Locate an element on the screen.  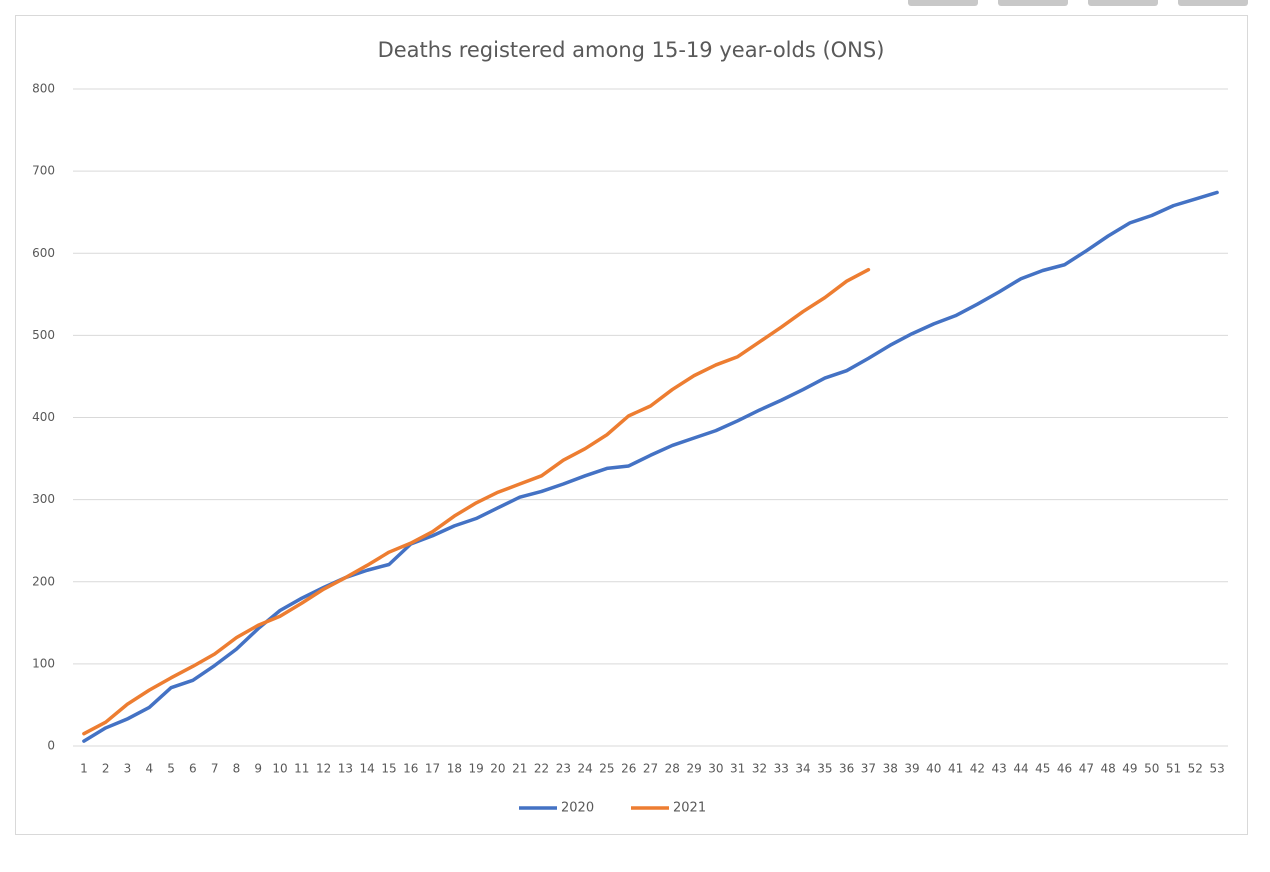
x-tick-label: 19 is located at coordinates (476, 769).